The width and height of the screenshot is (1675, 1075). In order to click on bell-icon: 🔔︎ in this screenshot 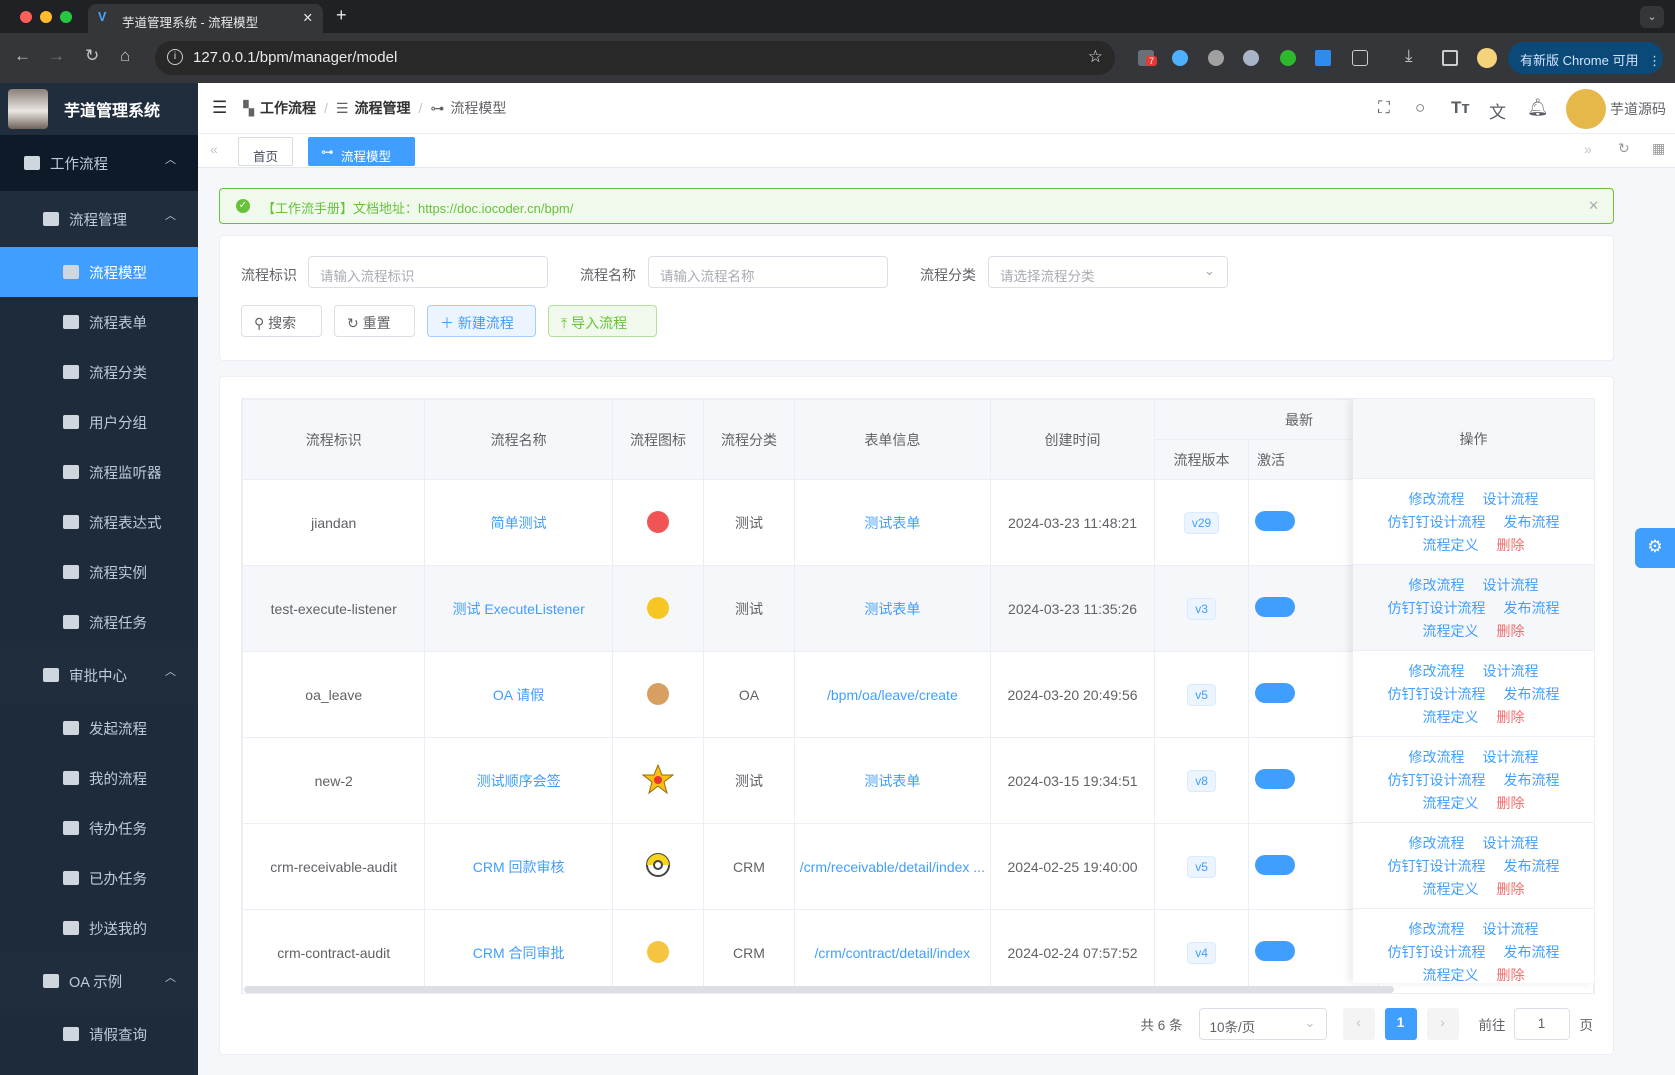, I will do `click(1538, 107)`.